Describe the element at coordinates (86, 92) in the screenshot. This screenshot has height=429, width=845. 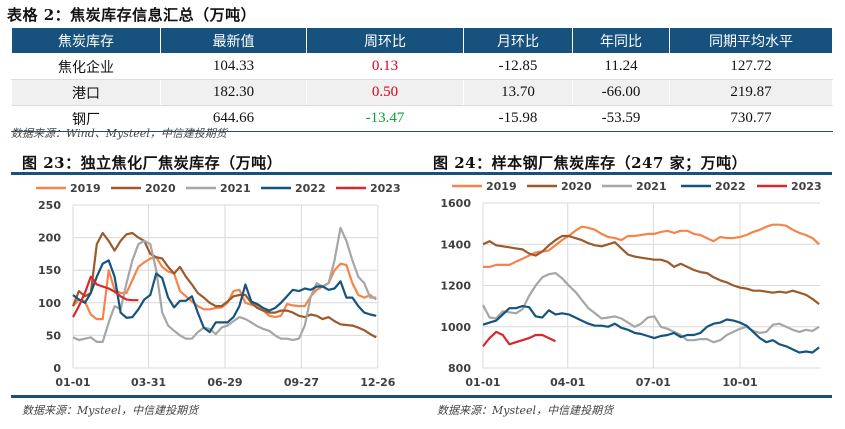
I see `row-label: 港口` at that location.